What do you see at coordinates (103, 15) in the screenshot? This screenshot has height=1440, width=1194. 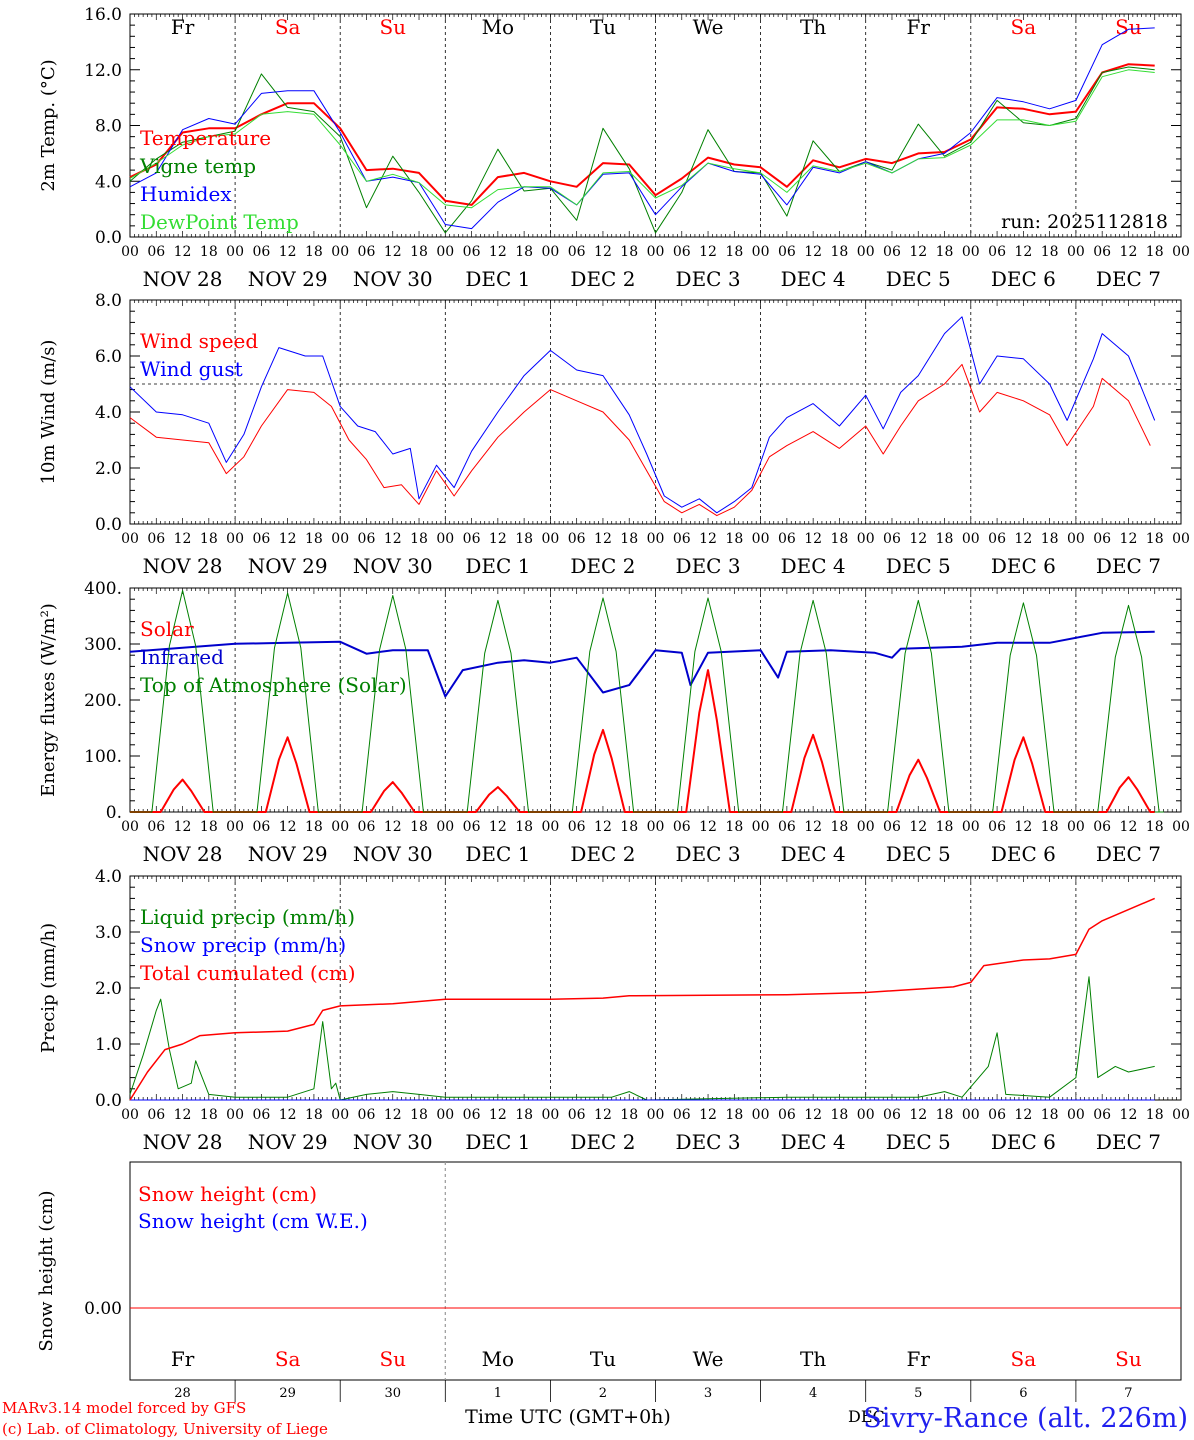 I see `y-tick-label: 16.0` at bounding box center [103, 15].